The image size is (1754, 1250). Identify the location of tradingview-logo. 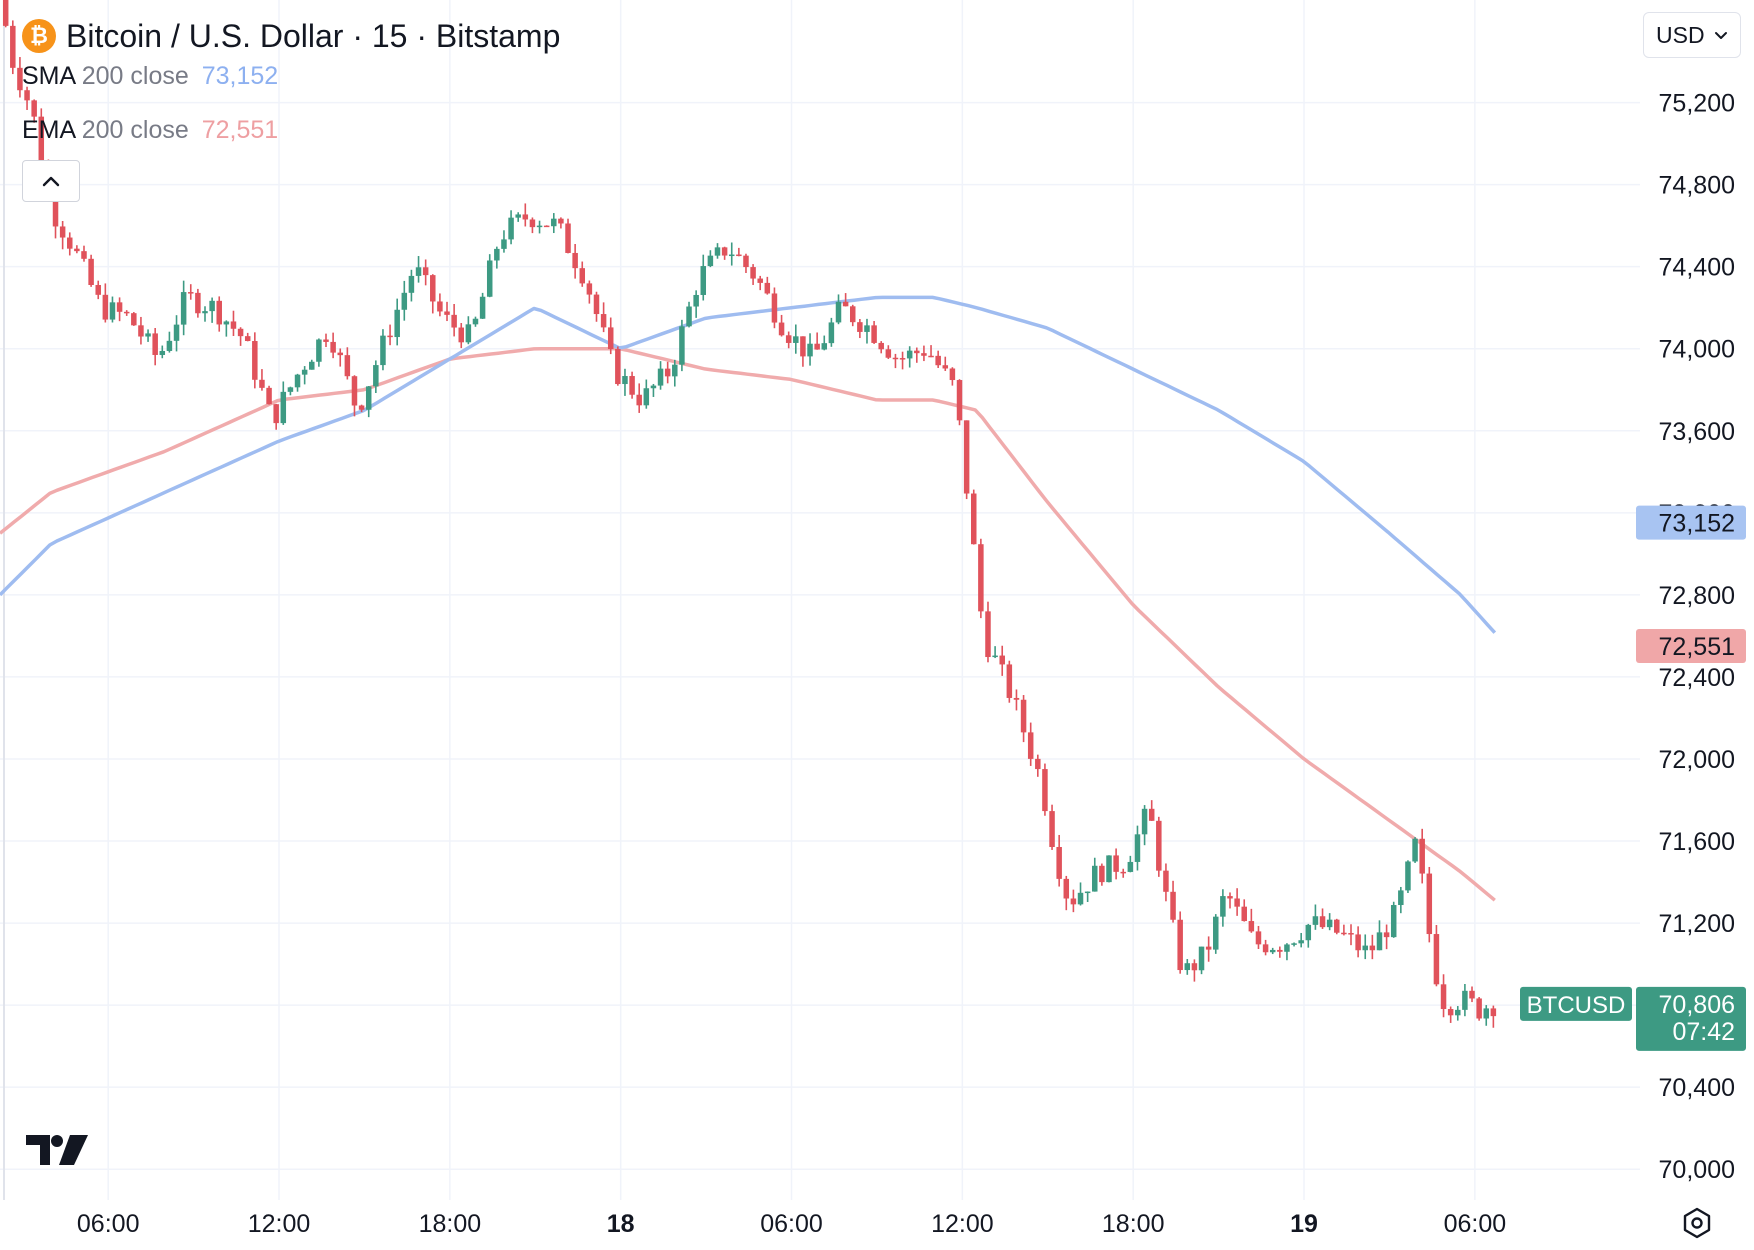
(58, 1152).